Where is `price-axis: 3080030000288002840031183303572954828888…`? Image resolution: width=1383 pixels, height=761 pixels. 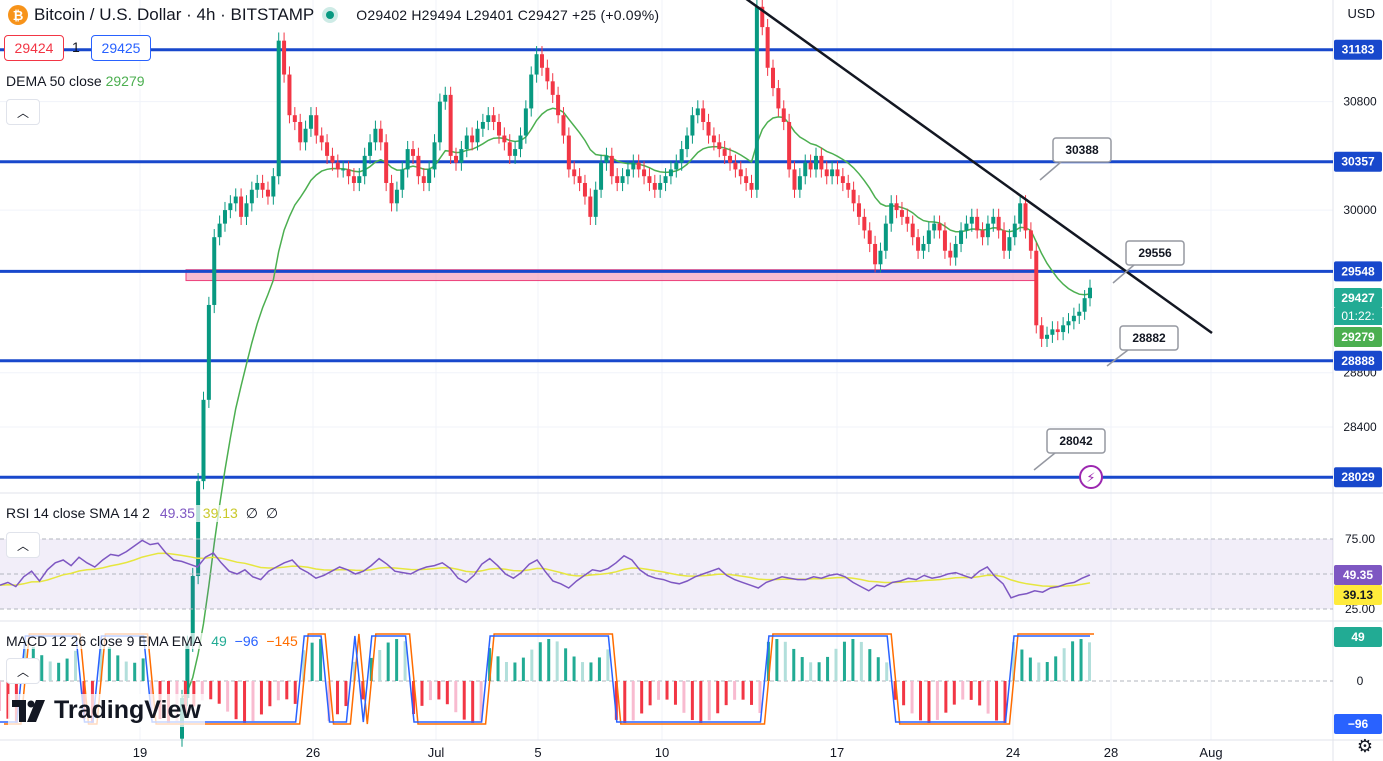 price-axis: 3080030000288002840031183303572954828888… is located at coordinates (1358, 386).